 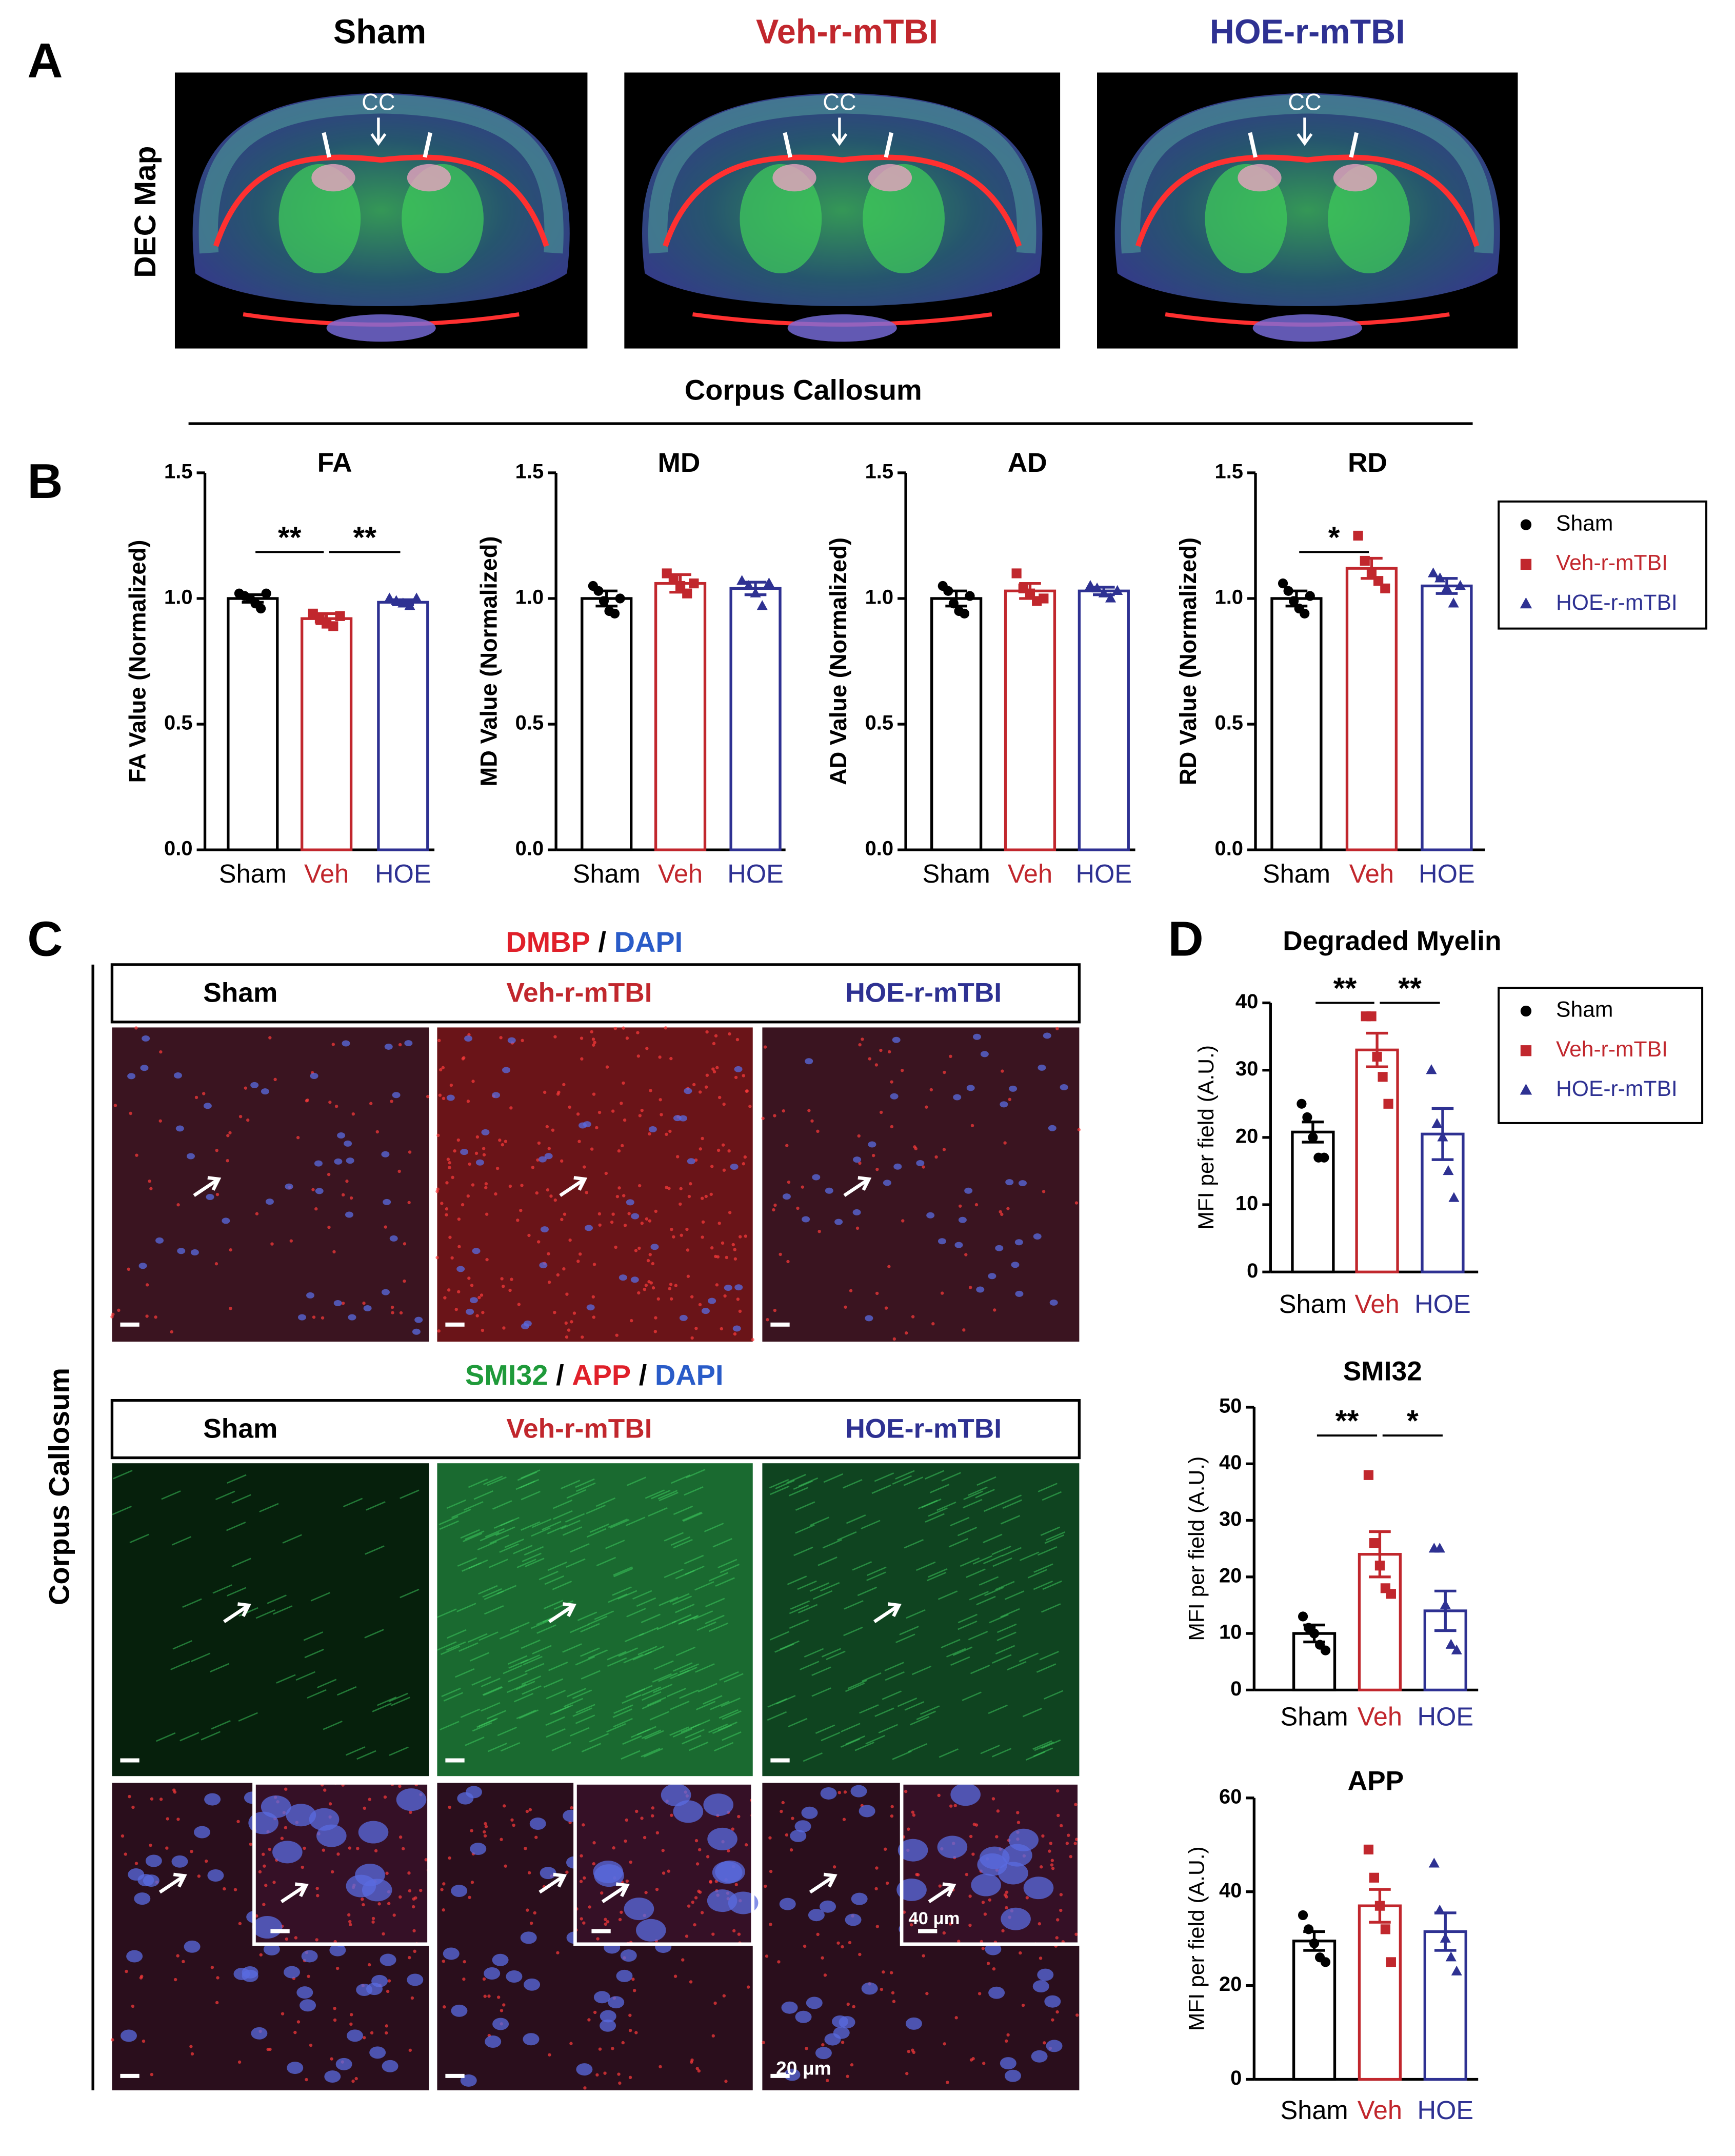 What do you see at coordinates (146, 212) in the screenshot?
I see `row-label: DEC Map` at bounding box center [146, 212].